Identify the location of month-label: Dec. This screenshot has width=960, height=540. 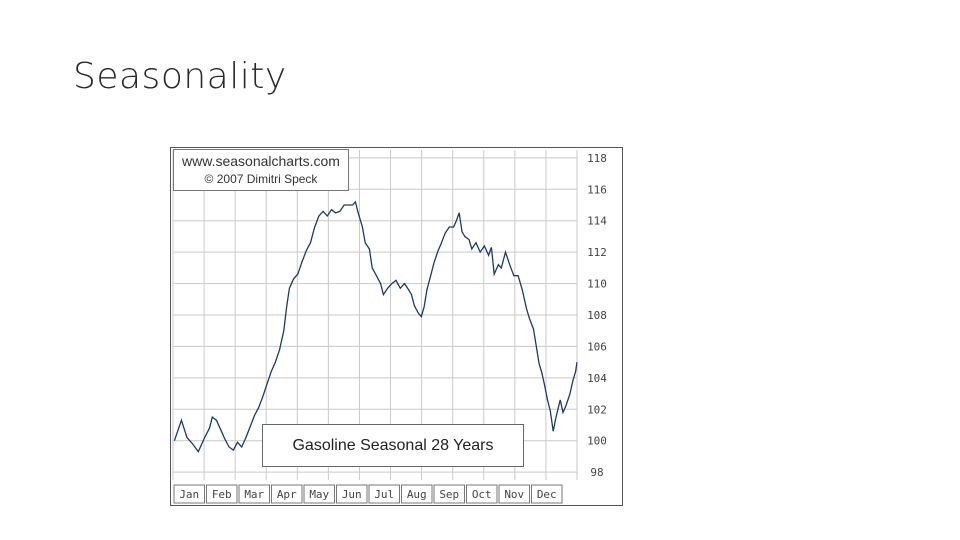
(547, 494).